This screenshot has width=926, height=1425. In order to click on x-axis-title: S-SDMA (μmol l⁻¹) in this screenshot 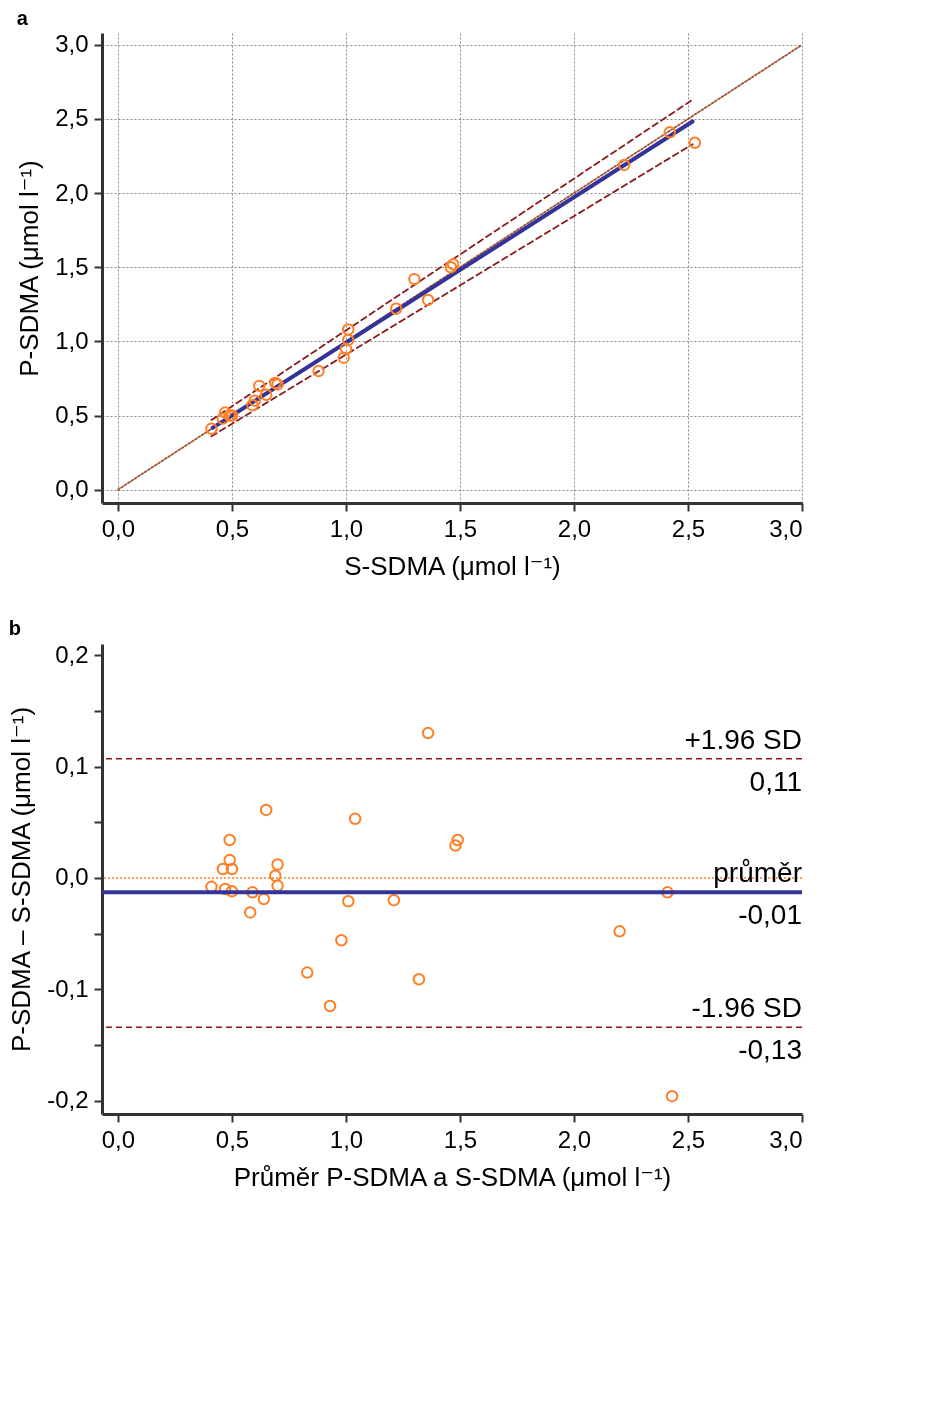, I will do `click(452, 565)`.